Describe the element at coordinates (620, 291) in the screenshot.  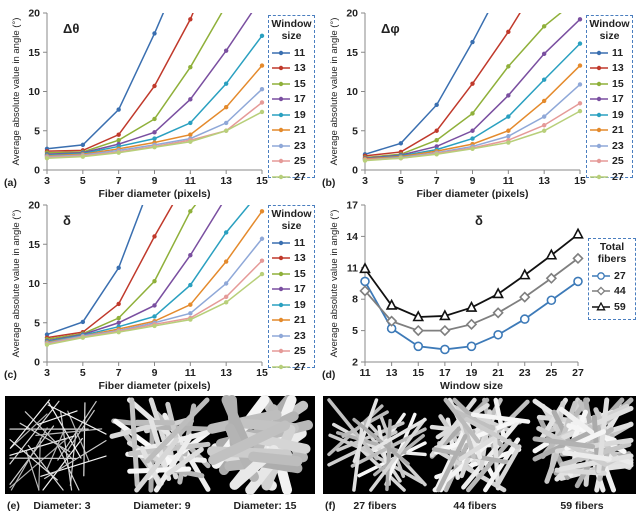
I see `legend-label: 44` at that location.